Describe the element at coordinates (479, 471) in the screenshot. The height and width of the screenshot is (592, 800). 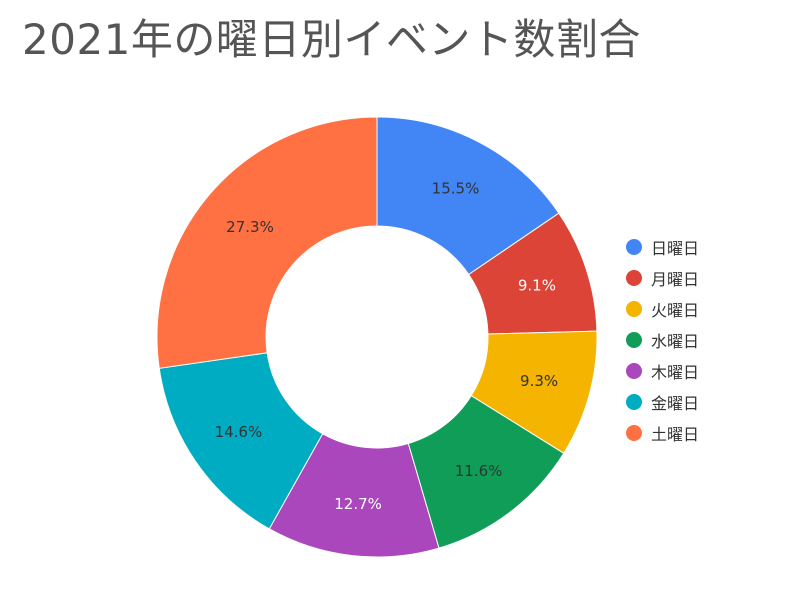
I see `slice-label-4: 11.6%` at that location.